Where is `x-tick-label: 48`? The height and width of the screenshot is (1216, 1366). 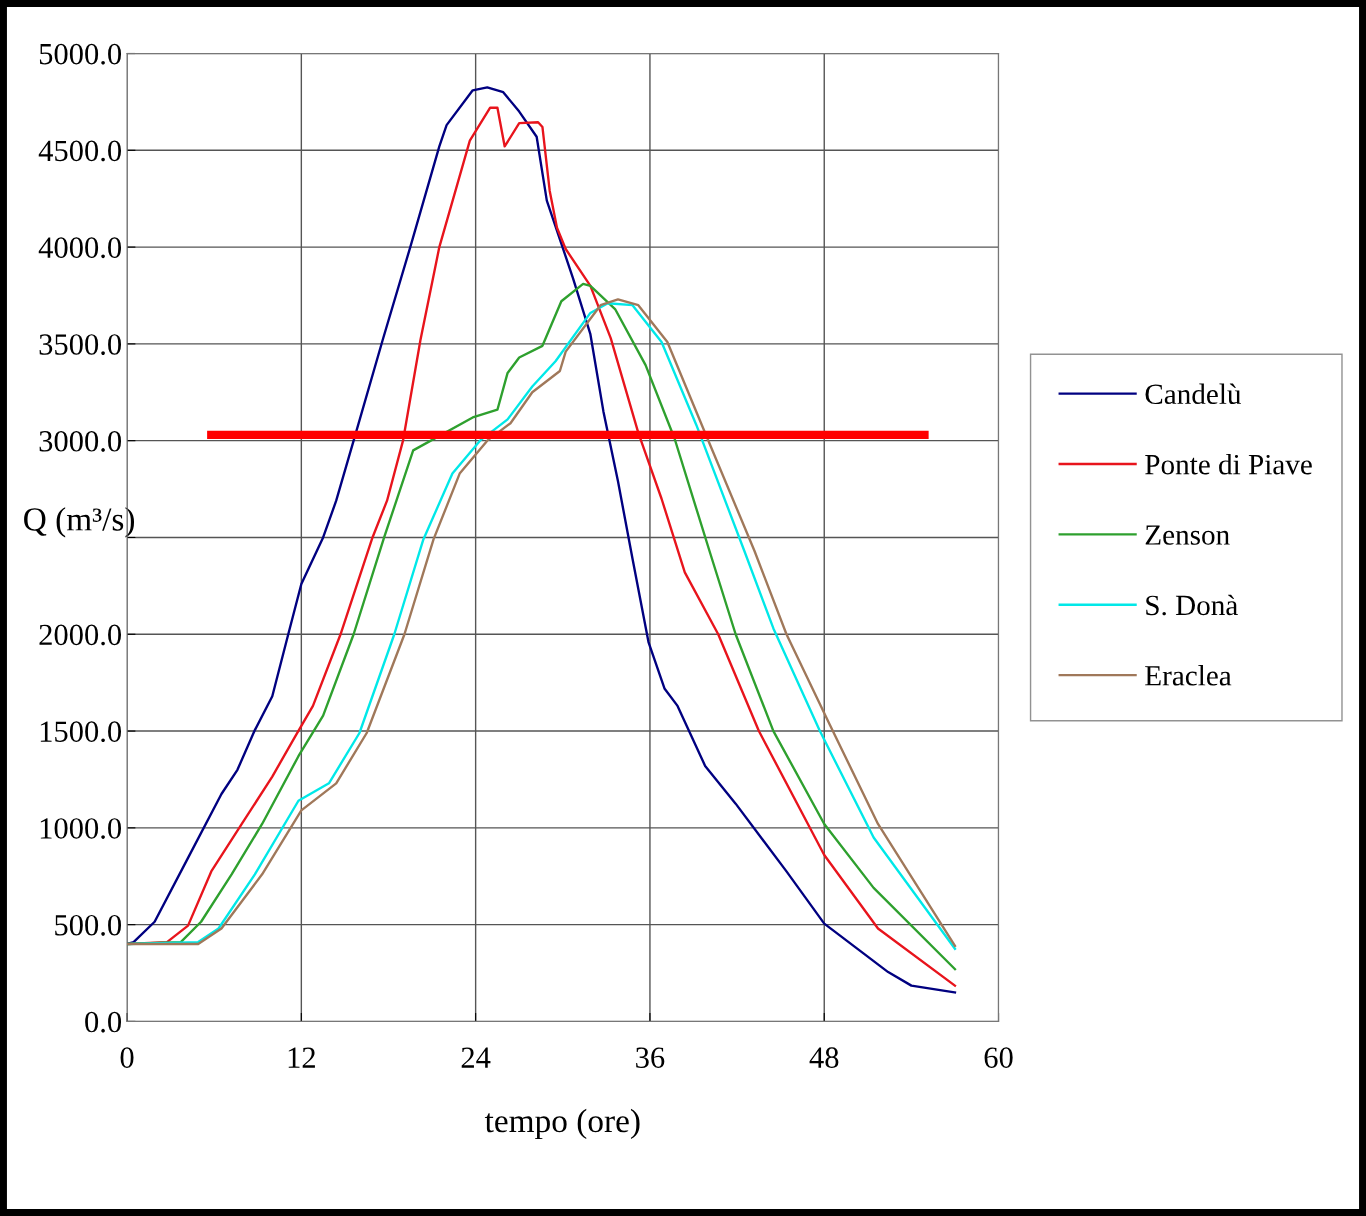 x-tick-label: 48 is located at coordinates (824, 1057).